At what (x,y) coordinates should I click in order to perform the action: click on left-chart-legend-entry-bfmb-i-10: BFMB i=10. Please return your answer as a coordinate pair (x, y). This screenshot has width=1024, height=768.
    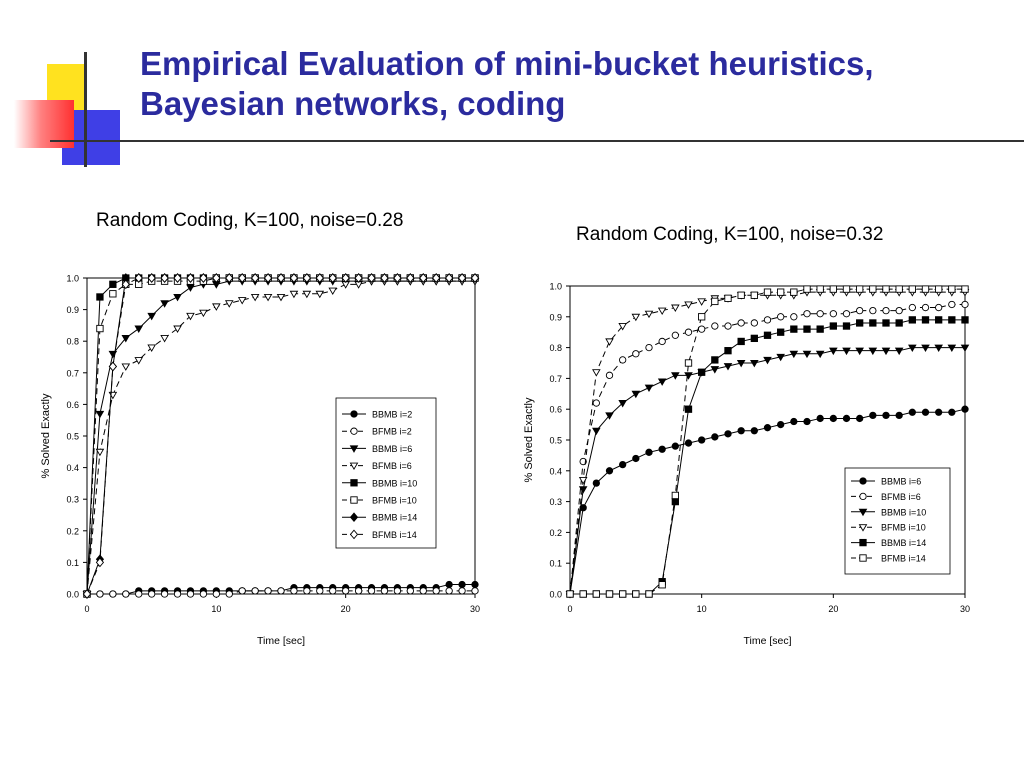
    Looking at the image, I should click on (379, 501).